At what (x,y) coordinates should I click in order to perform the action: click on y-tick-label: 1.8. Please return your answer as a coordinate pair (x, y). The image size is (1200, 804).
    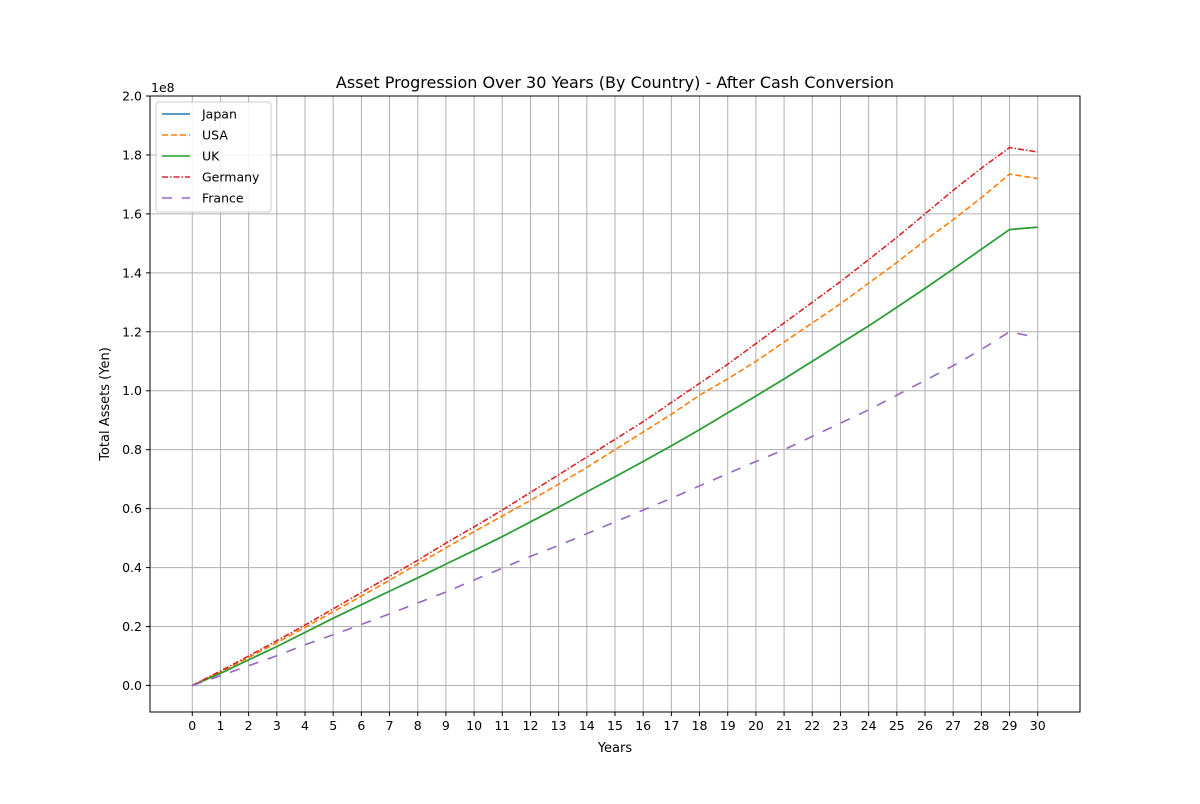
    Looking at the image, I should click on (132, 154).